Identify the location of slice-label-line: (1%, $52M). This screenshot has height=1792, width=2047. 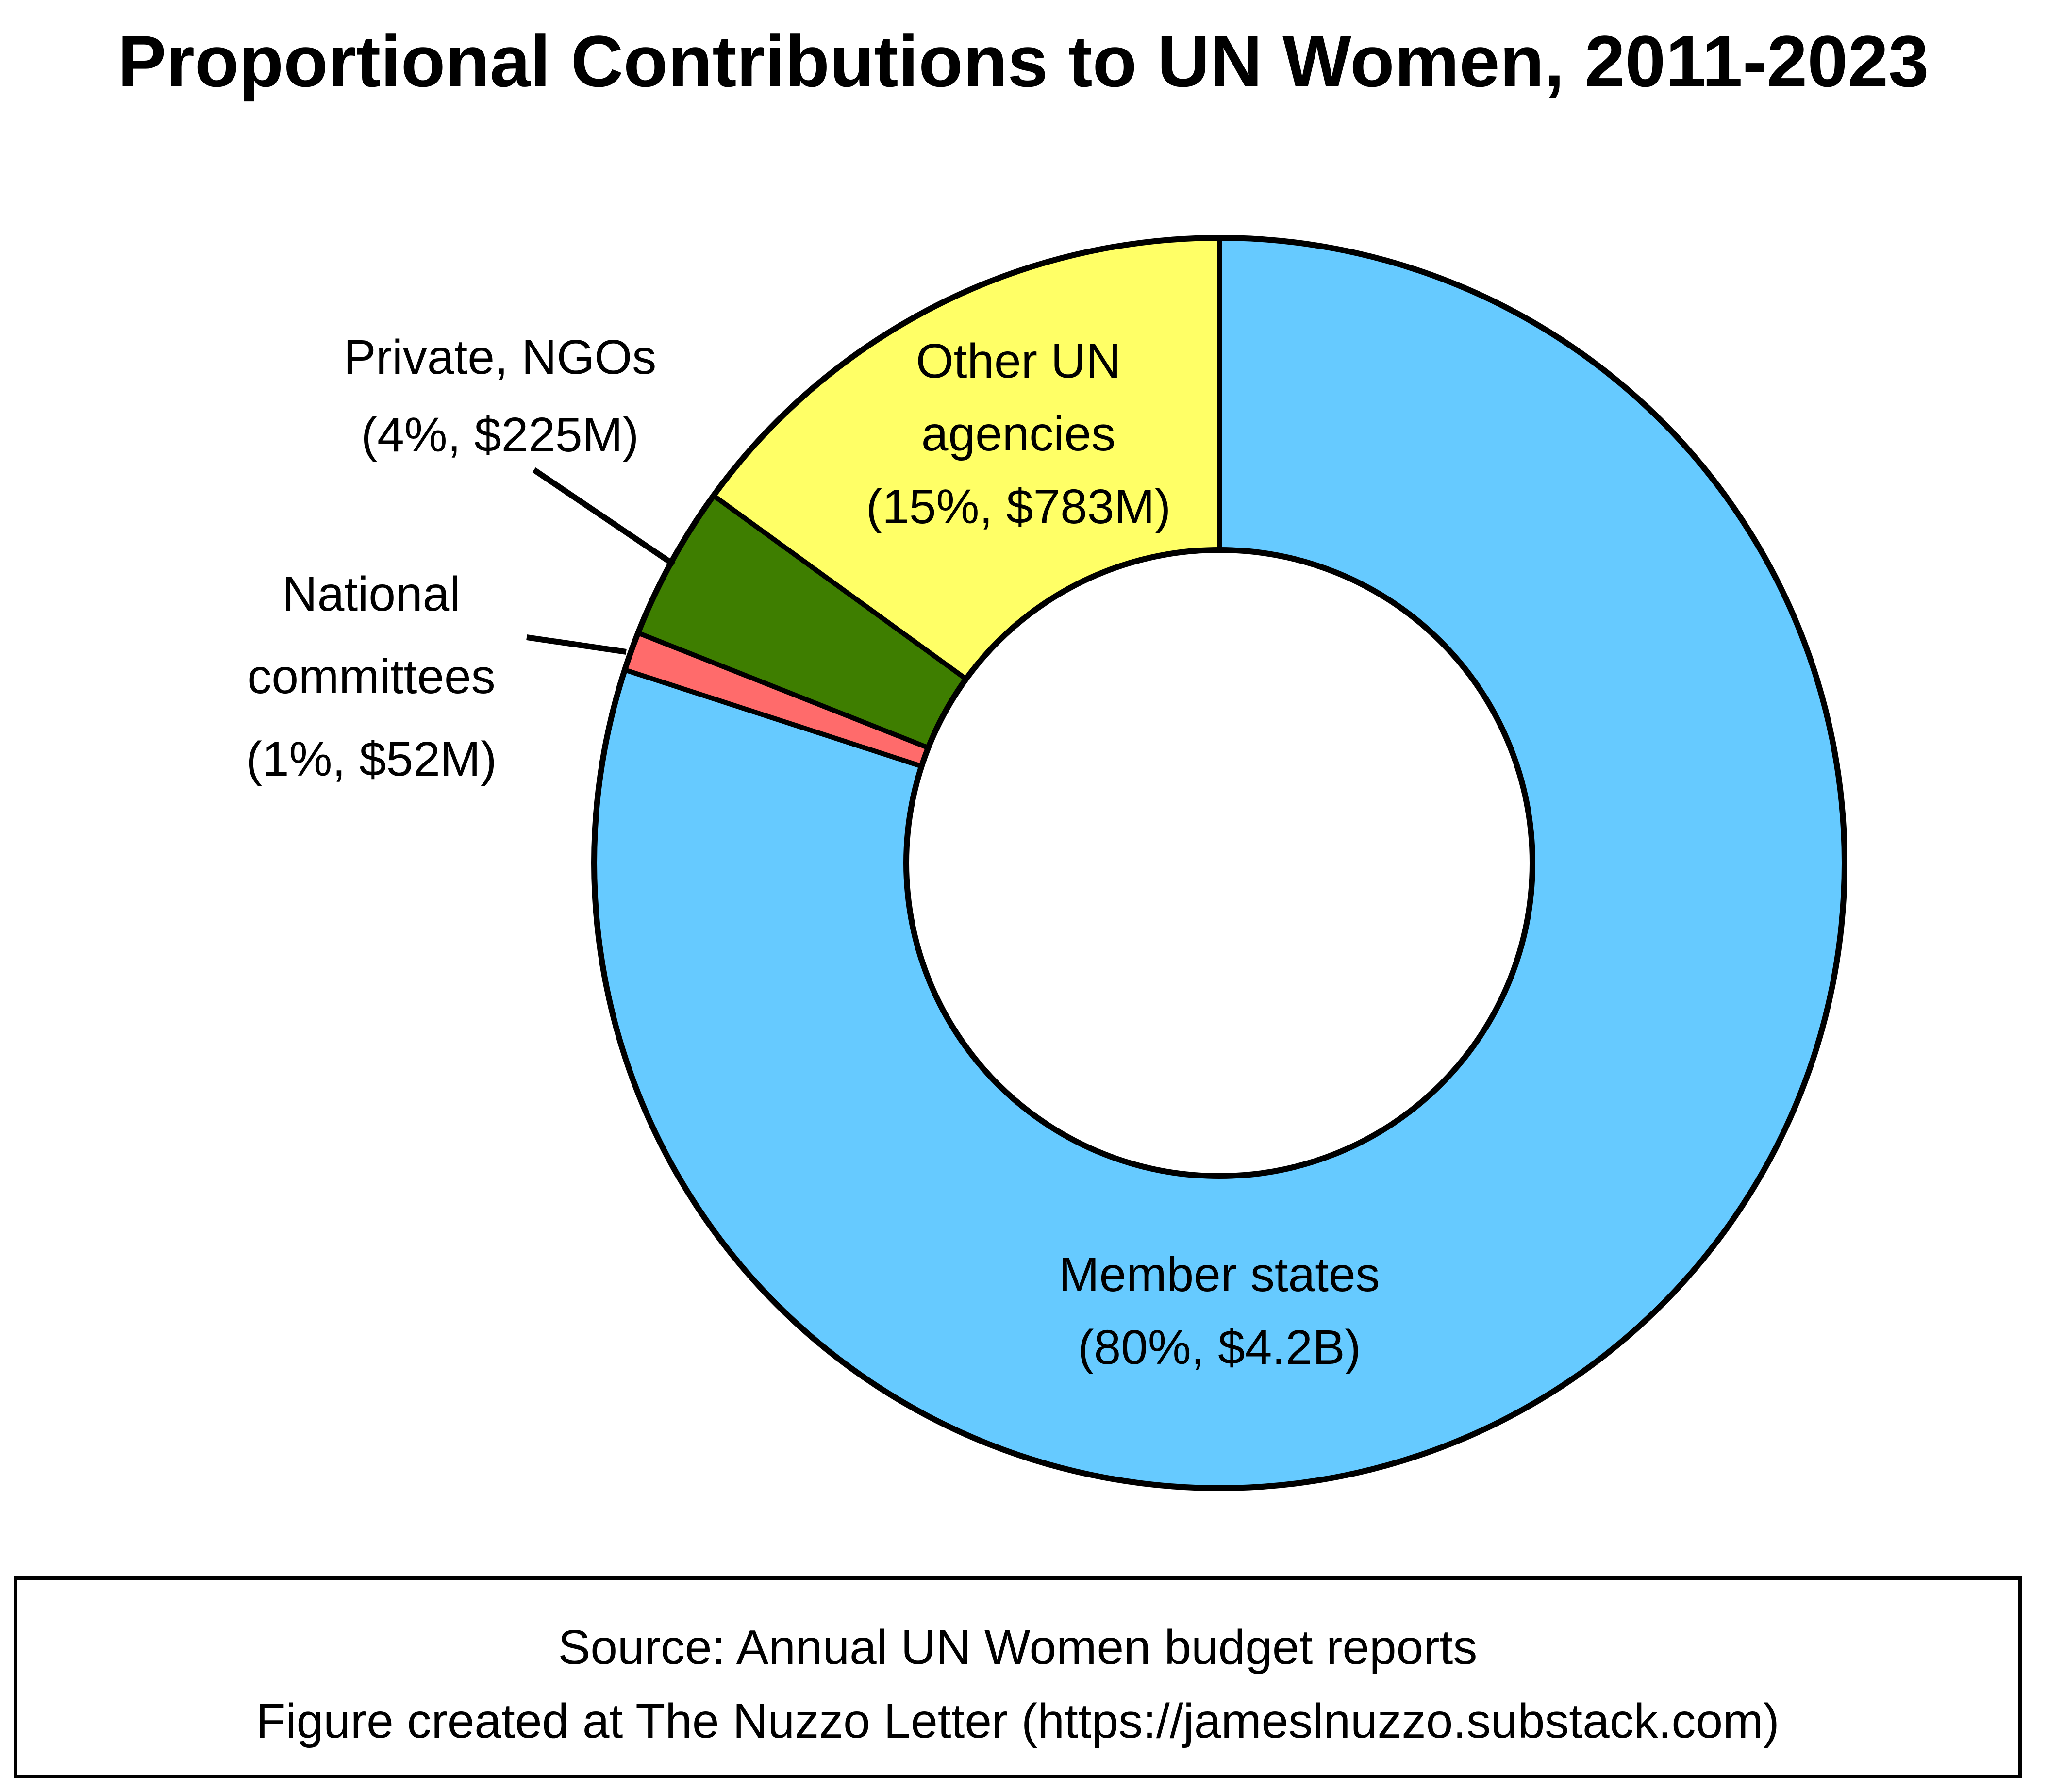
(371, 759).